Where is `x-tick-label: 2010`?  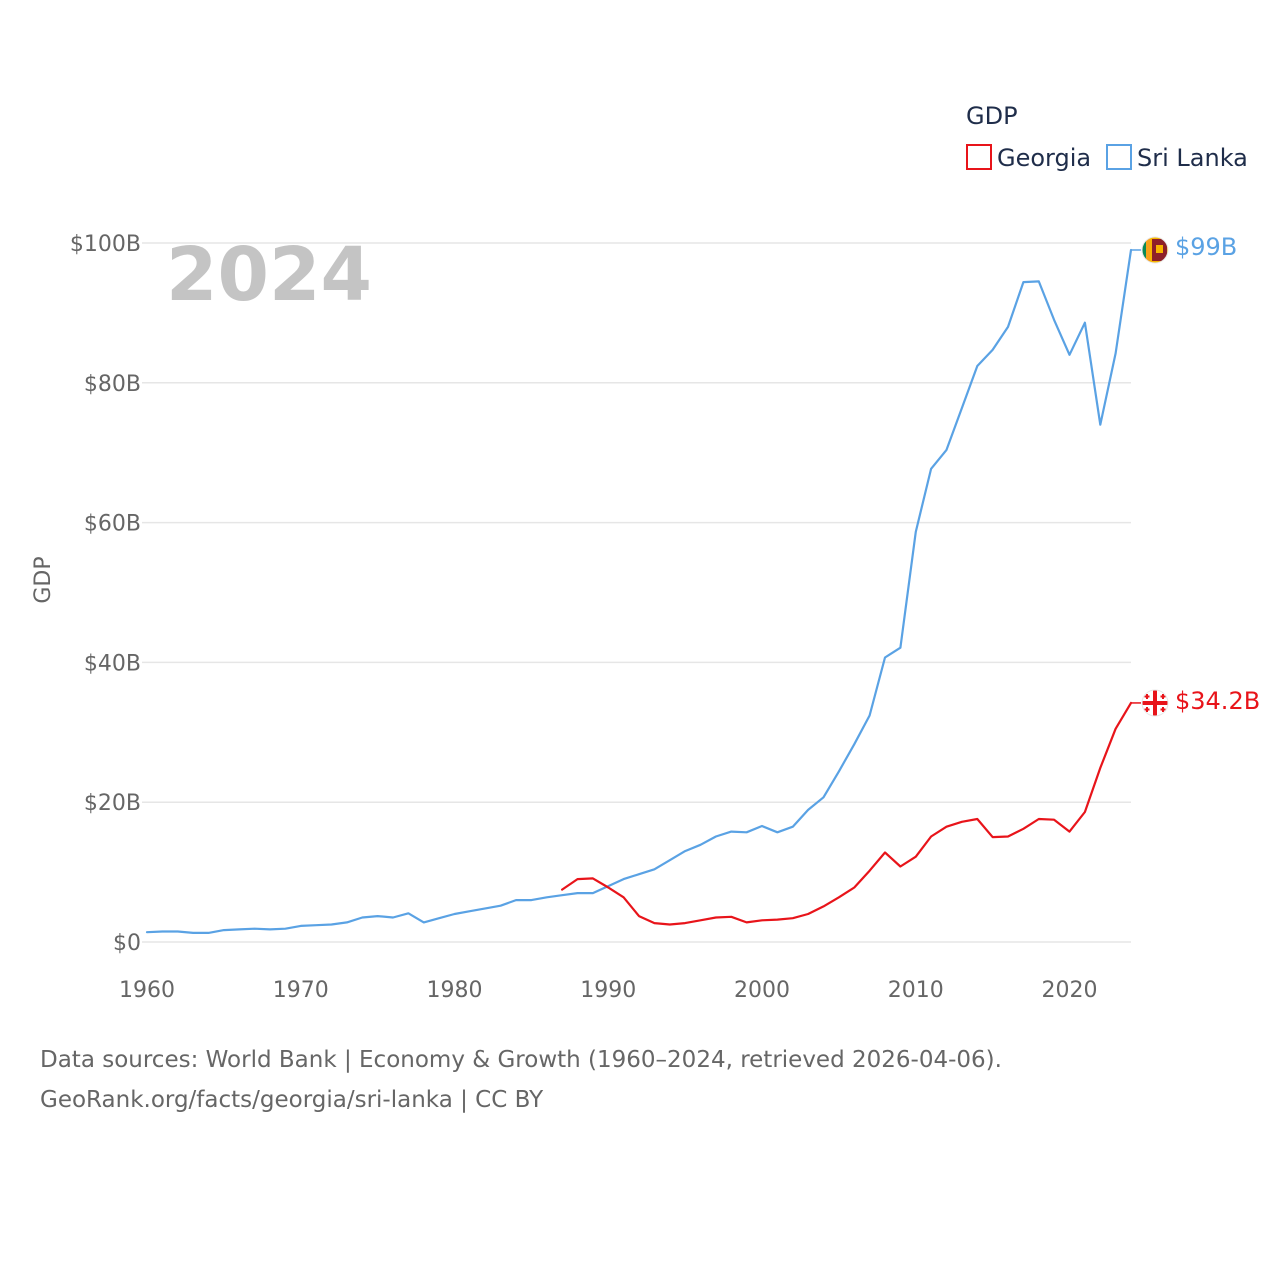
x-tick-label: 2010 is located at coordinates (916, 990).